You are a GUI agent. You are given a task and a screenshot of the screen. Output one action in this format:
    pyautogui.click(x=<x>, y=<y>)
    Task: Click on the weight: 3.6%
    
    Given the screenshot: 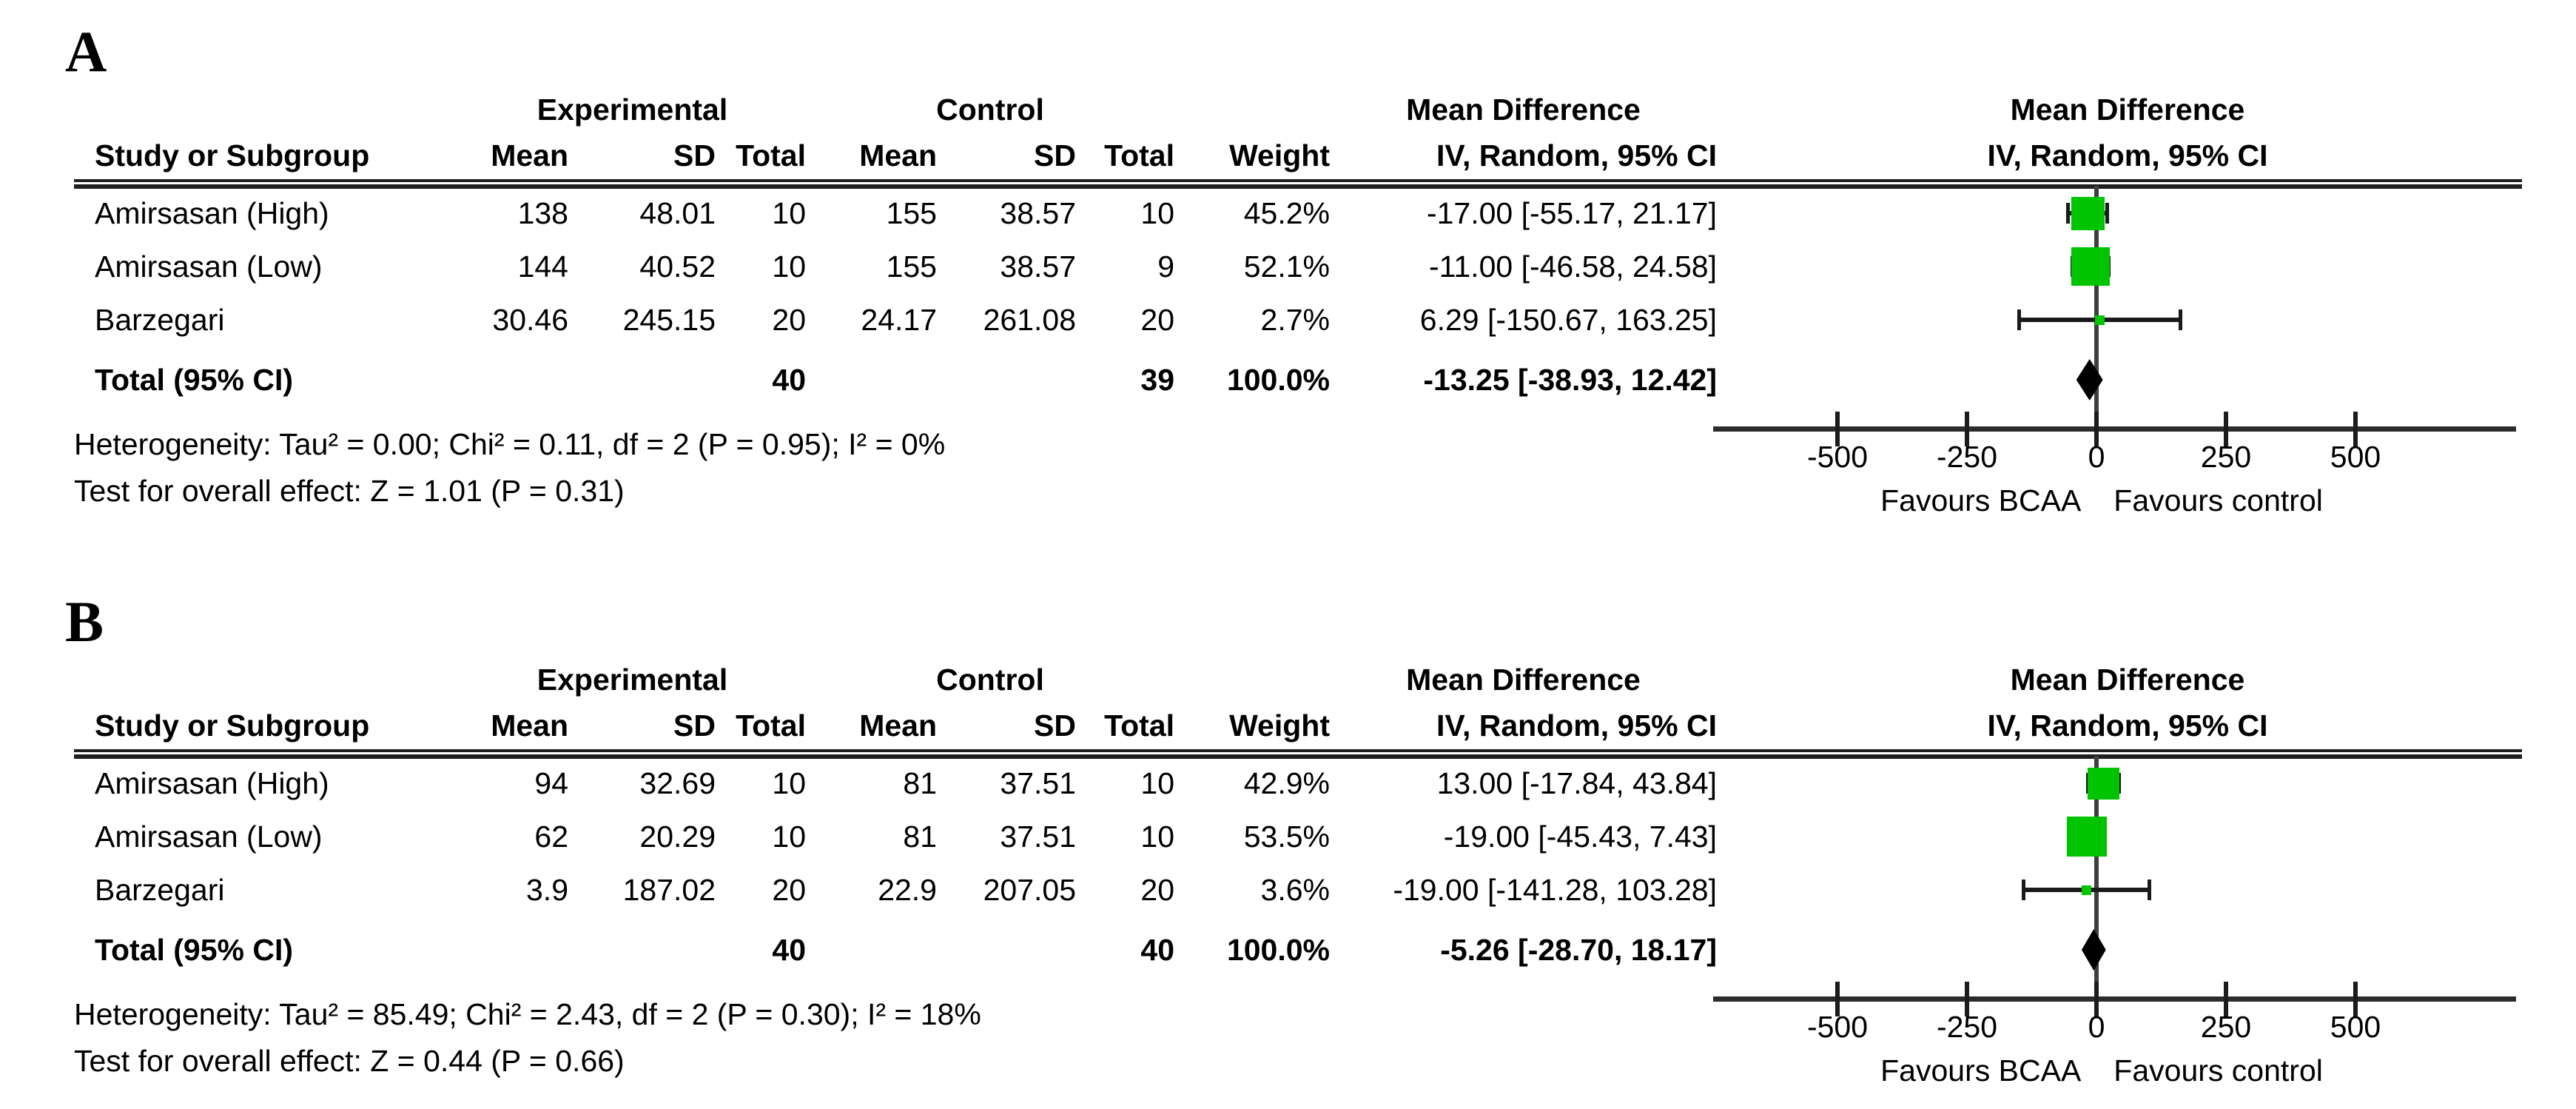 What is the action you would take?
    pyautogui.click(x=1295, y=890)
    